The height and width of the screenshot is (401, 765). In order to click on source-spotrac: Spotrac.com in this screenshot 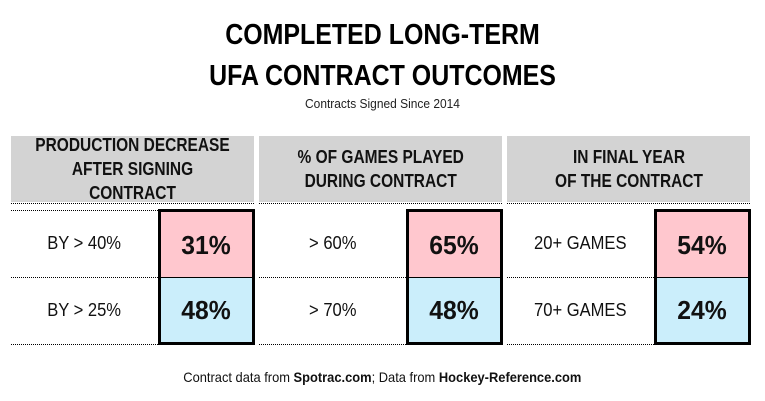, I will do `click(332, 377)`.